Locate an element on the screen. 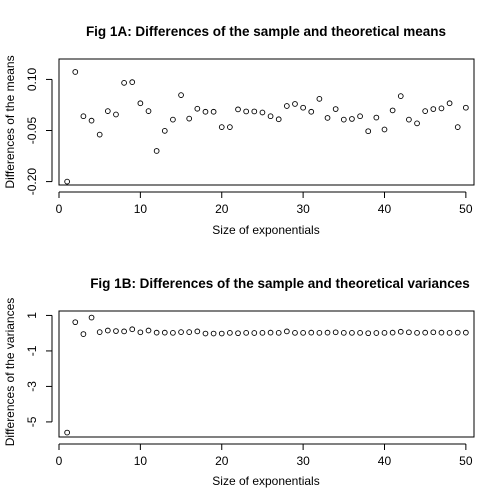 Image resolution: width=504 pixels, height=504 pixels. y-tick-label: 1 is located at coordinates (32, 315).